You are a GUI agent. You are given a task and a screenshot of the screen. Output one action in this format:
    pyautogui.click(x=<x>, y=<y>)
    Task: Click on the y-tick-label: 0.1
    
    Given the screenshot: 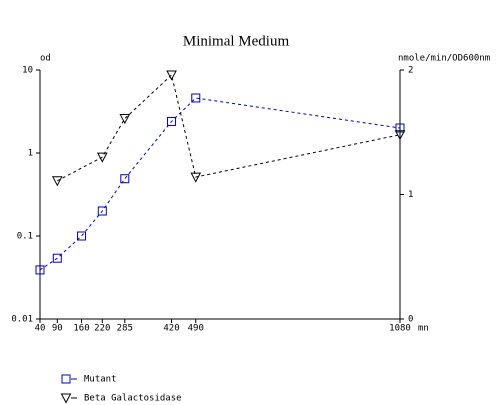 What is the action you would take?
    pyautogui.click(x=25, y=237)
    